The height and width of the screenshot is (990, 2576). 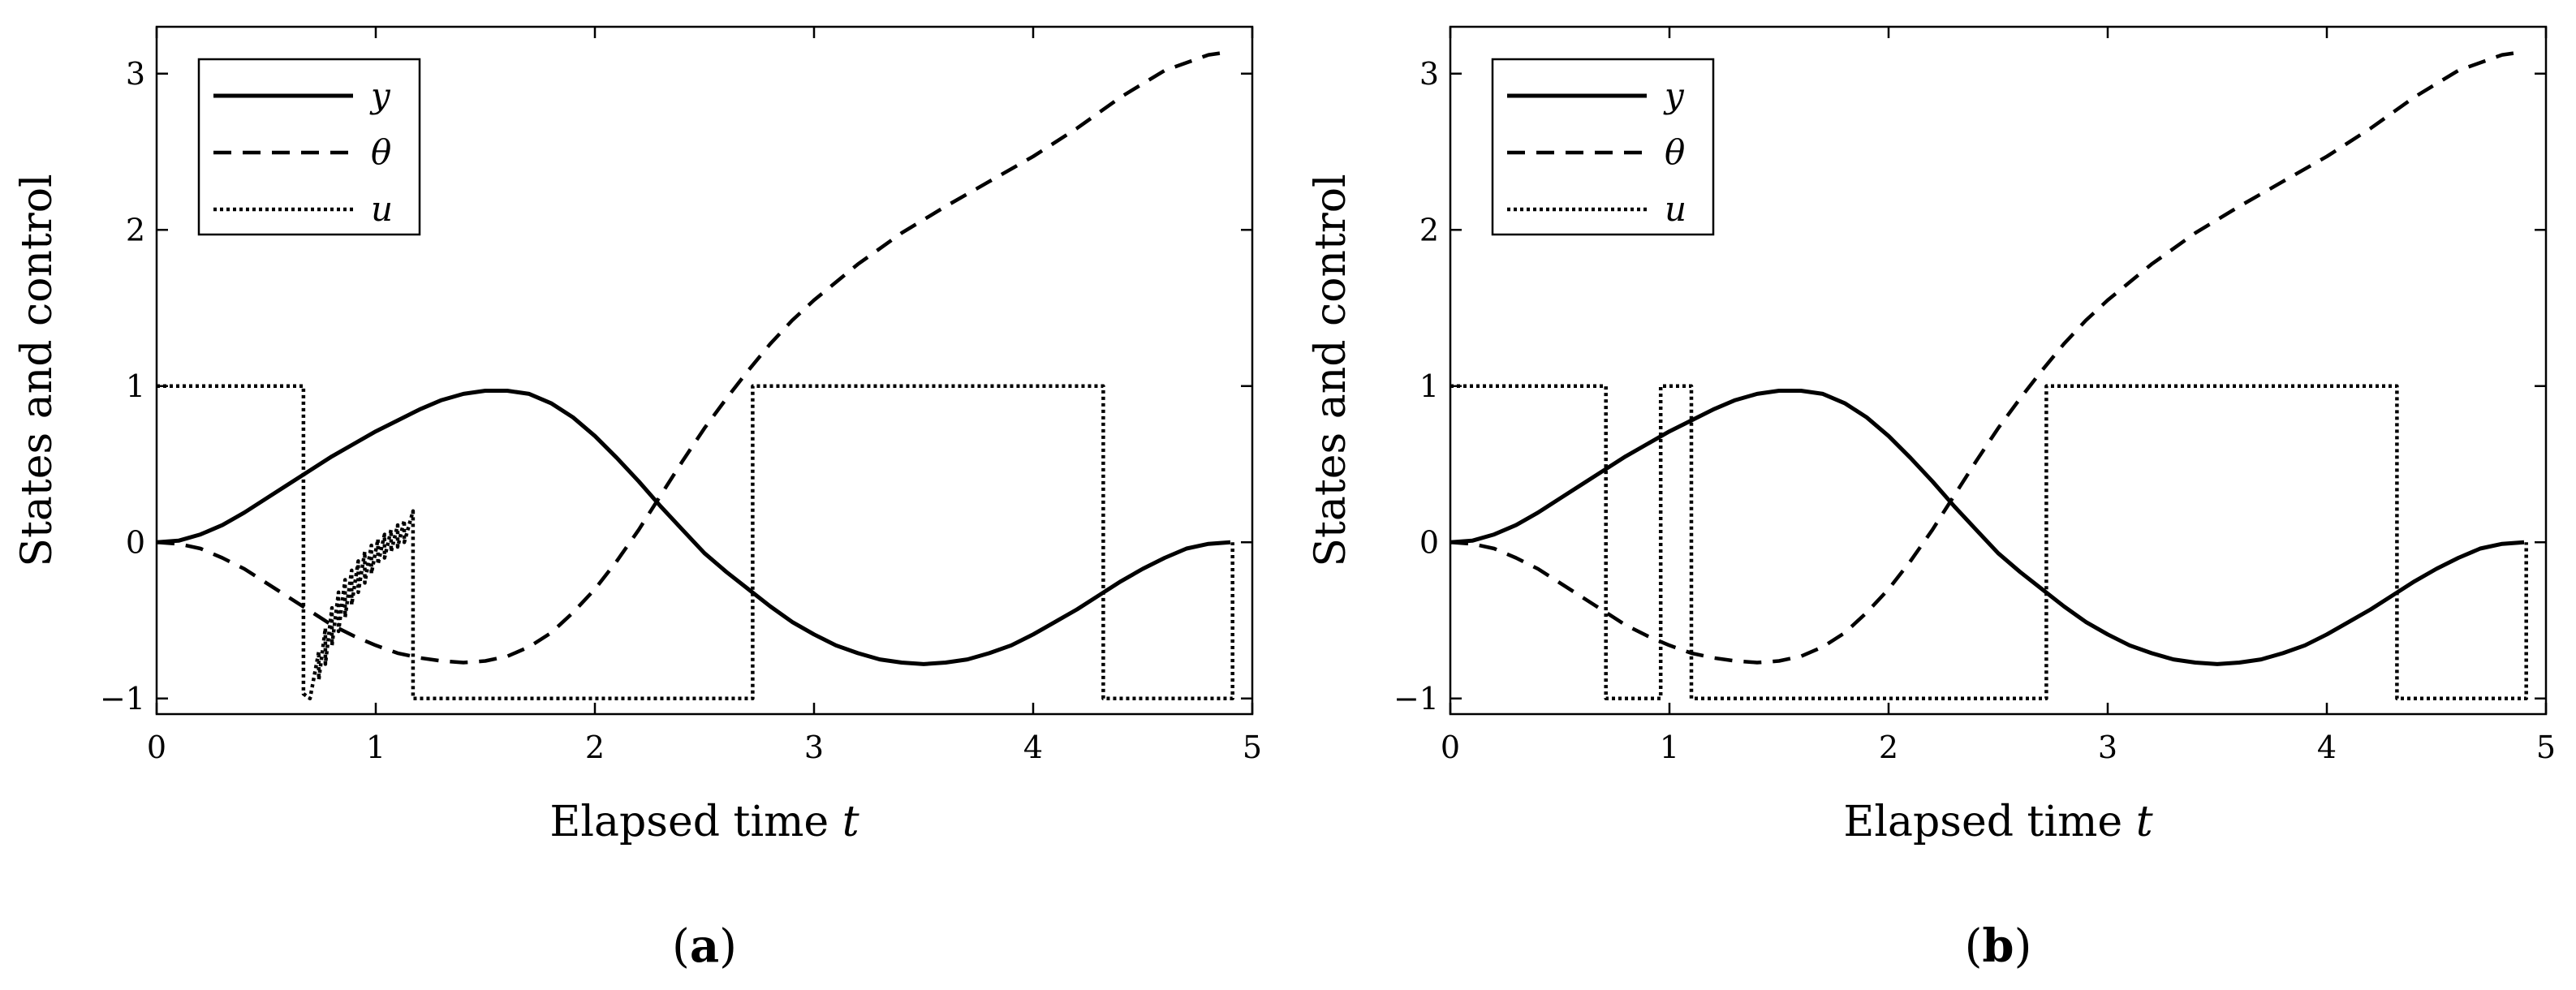 What do you see at coordinates (1999, 946) in the screenshot?
I see `panel-caption: (b)` at bounding box center [1999, 946].